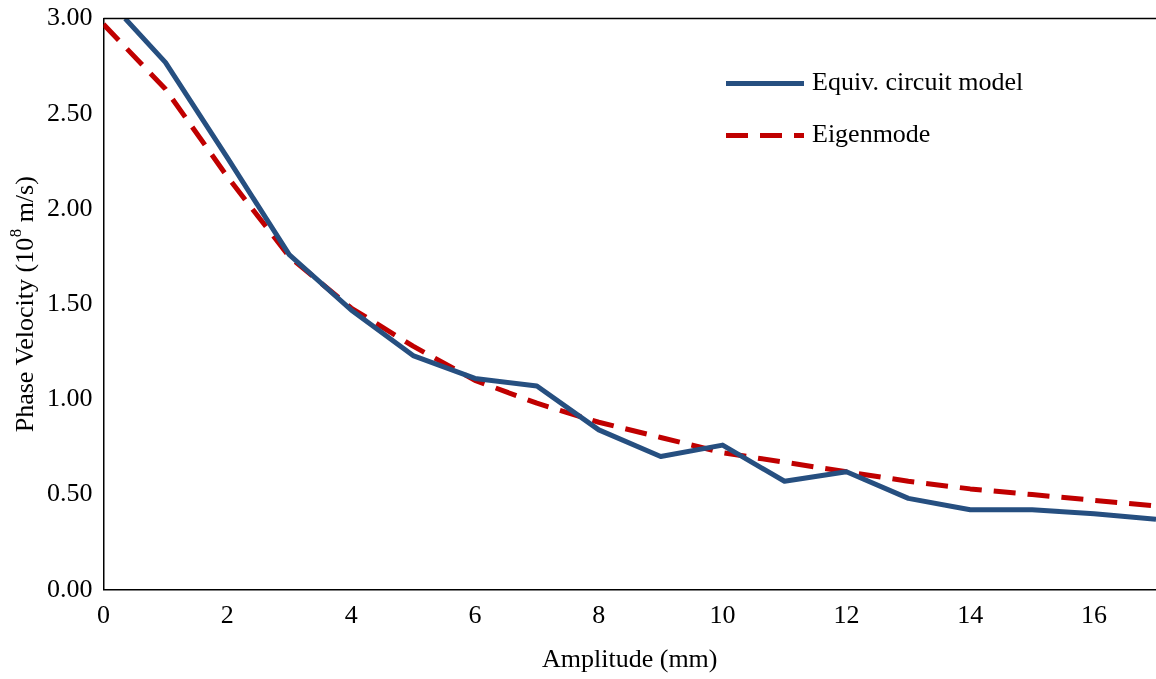 This screenshot has width=1156, height=679. Describe the element at coordinates (70, 493) in the screenshot. I see `y-tick-label: 0.50` at that location.